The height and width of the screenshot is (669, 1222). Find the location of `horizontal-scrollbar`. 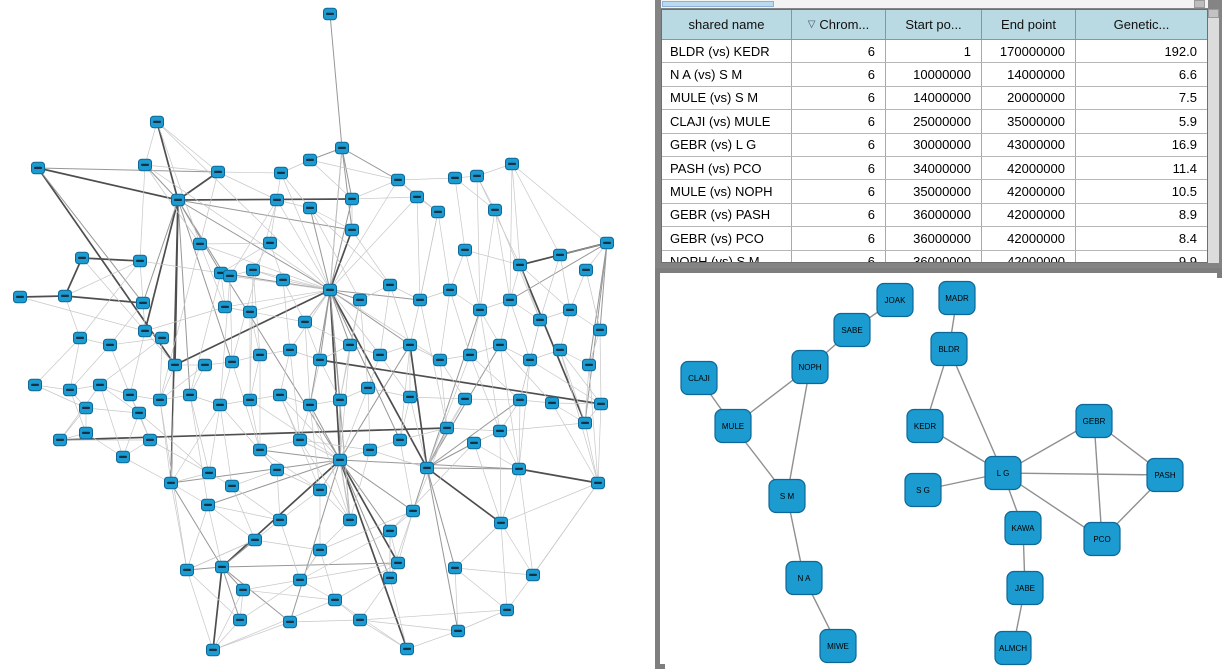

horizontal-scrollbar is located at coordinates (934, 4).